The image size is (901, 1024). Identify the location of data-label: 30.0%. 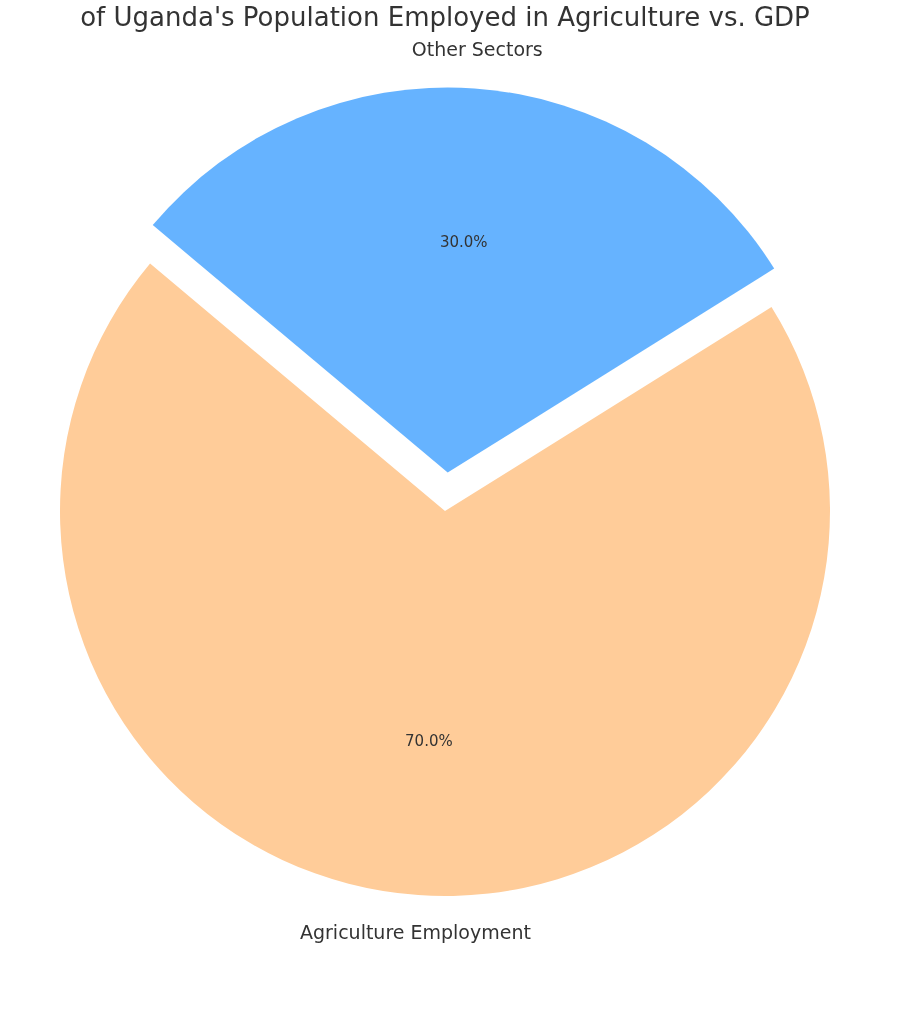
(463, 242).